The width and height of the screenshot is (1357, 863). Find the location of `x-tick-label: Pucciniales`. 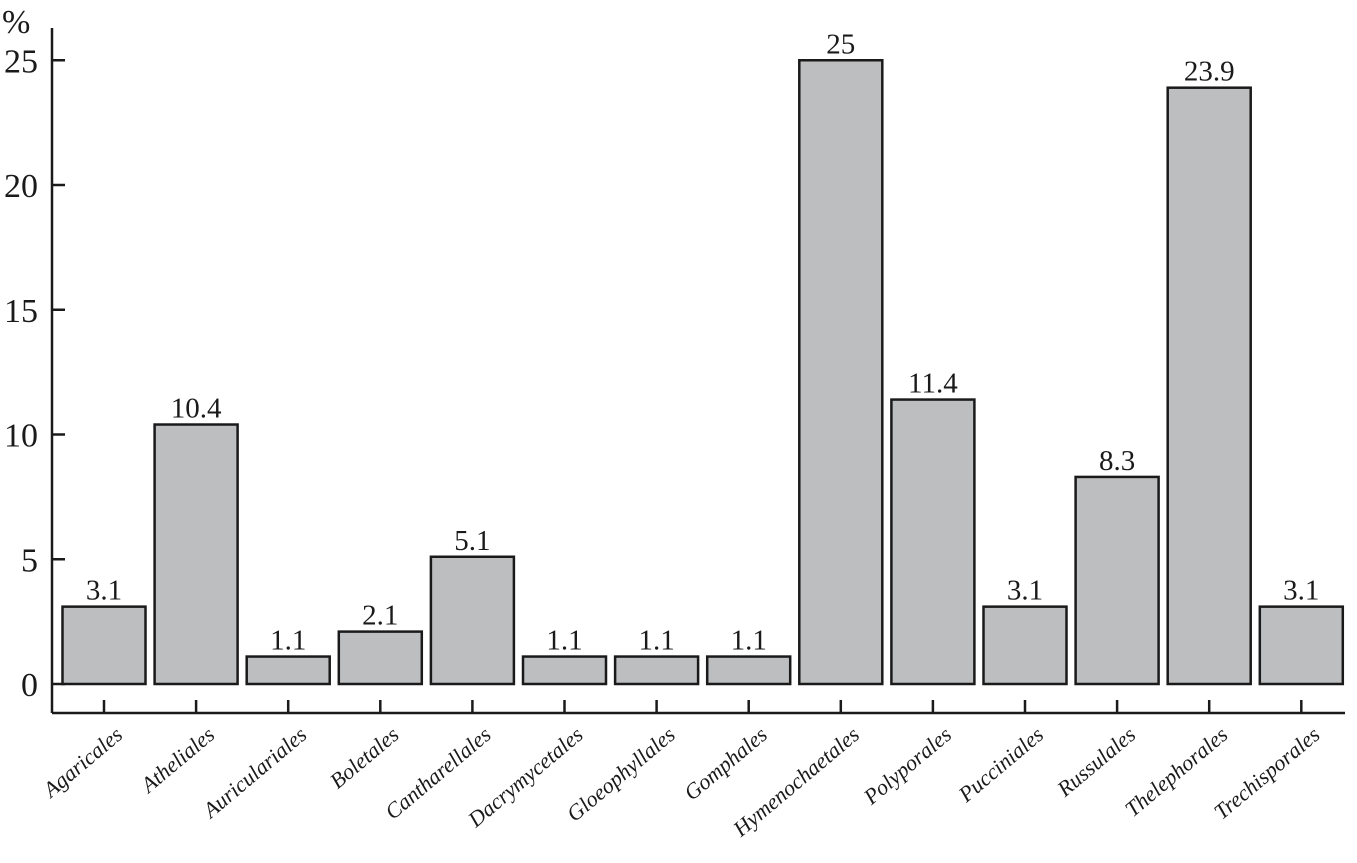

x-tick-label: Pucciniales is located at coordinates (1000, 765).